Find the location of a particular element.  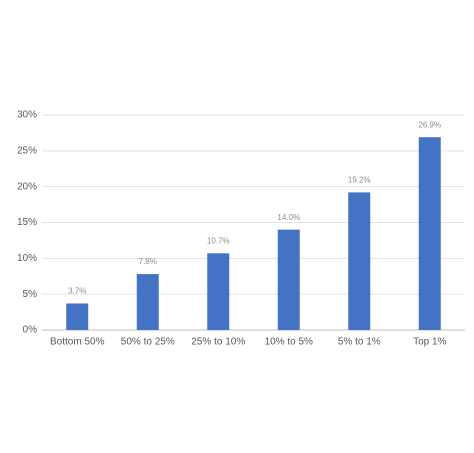

value-label: 19.2% is located at coordinates (359, 180).